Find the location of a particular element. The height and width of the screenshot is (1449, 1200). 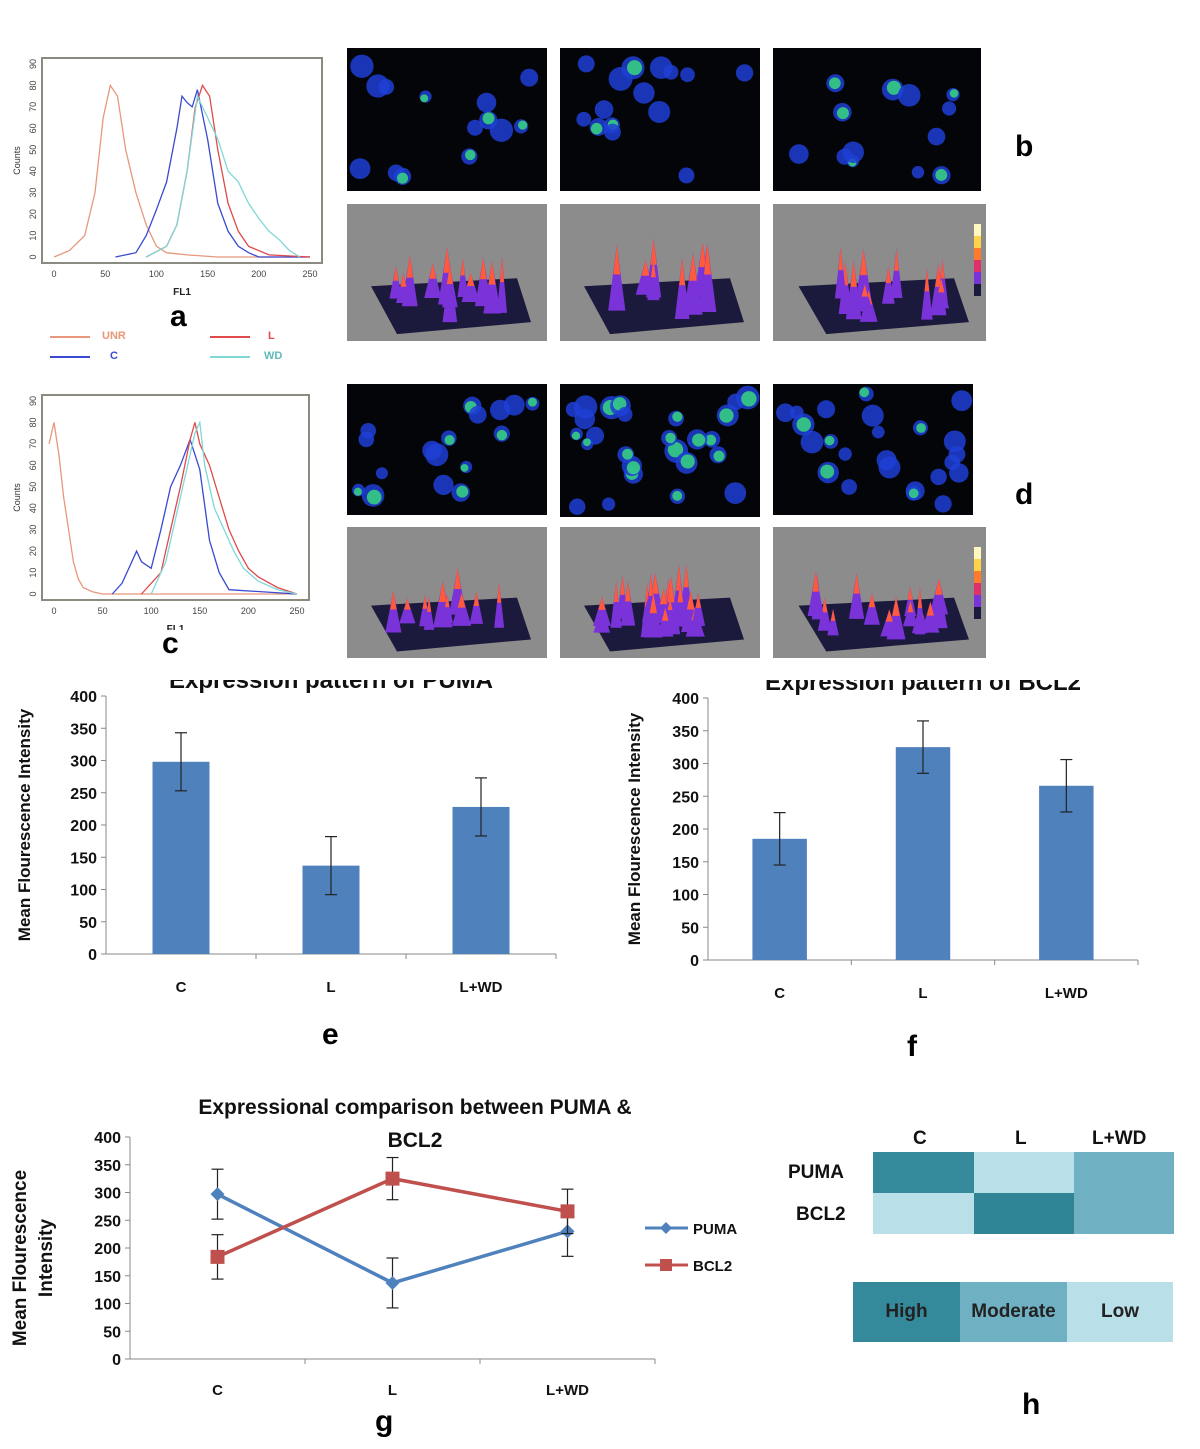

y-tick-label: 90 is located at coordinates (33, 401).